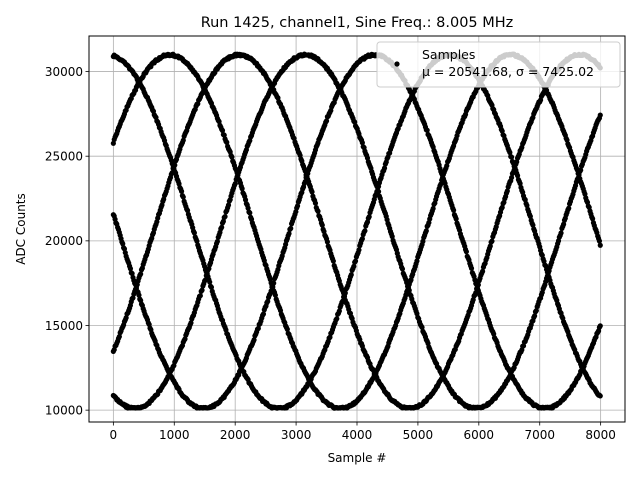 The height and width of the screenshot is (480, 640). I want to click on legend-stats: μ = 20541.68, σ = 7425.02, so click(508, 71).